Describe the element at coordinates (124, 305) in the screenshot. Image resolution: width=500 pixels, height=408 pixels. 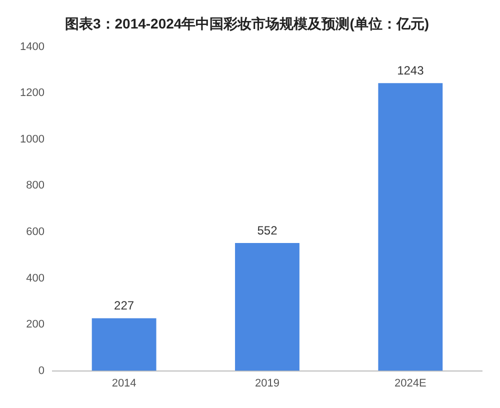
I see `data-label: 227` at that location.